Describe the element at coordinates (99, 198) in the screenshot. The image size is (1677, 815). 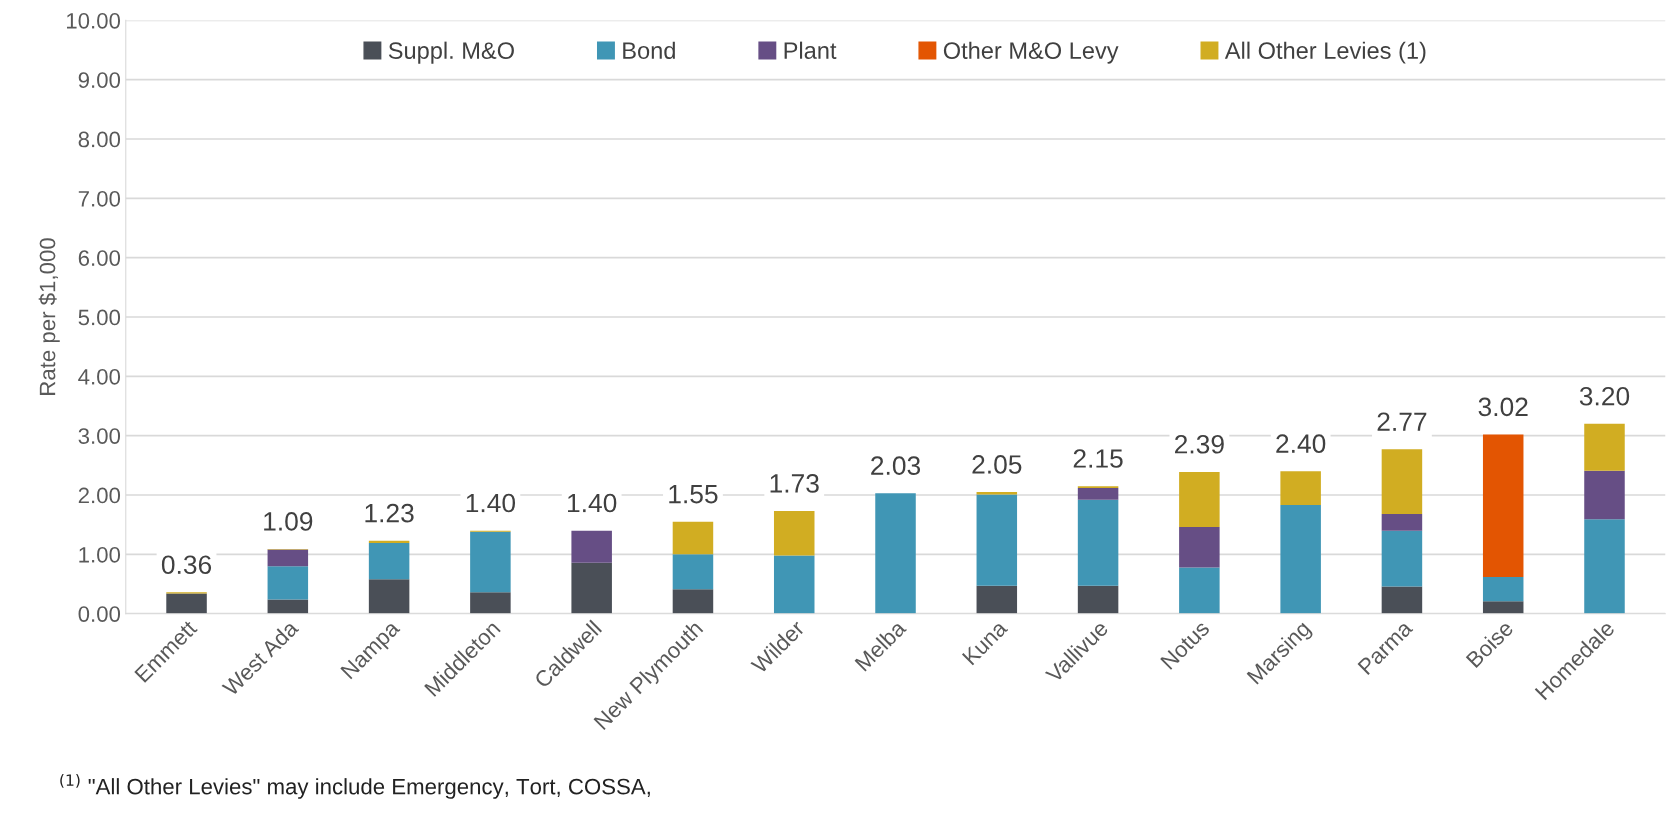
I see `y-tick-label: 7.00` at that location.